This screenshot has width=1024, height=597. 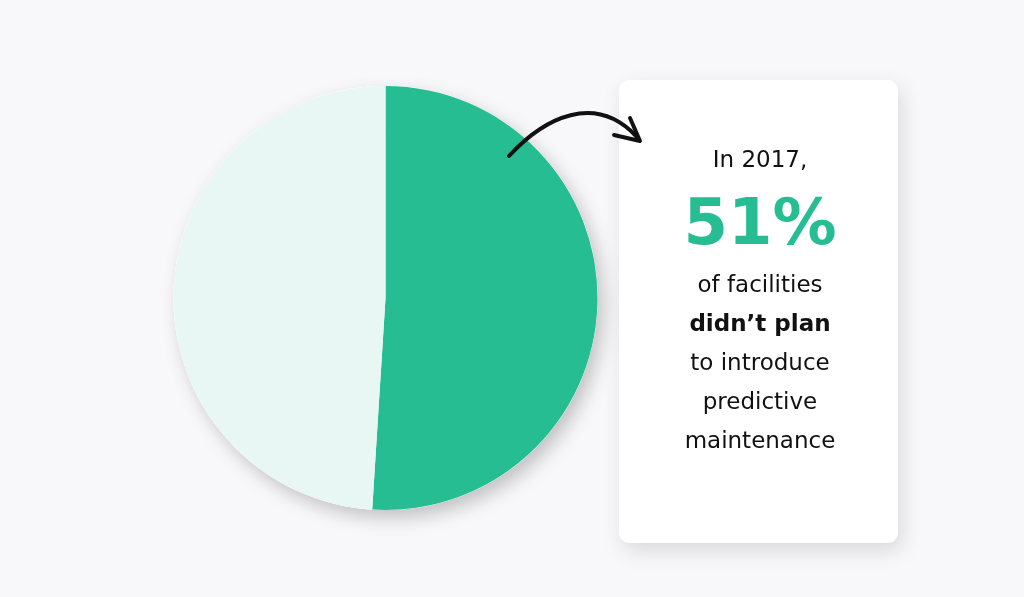 What do you see at coordinates (760, 323) in the screenshot?
I see `text: didn’t plan` at bounding box center [760, 323].